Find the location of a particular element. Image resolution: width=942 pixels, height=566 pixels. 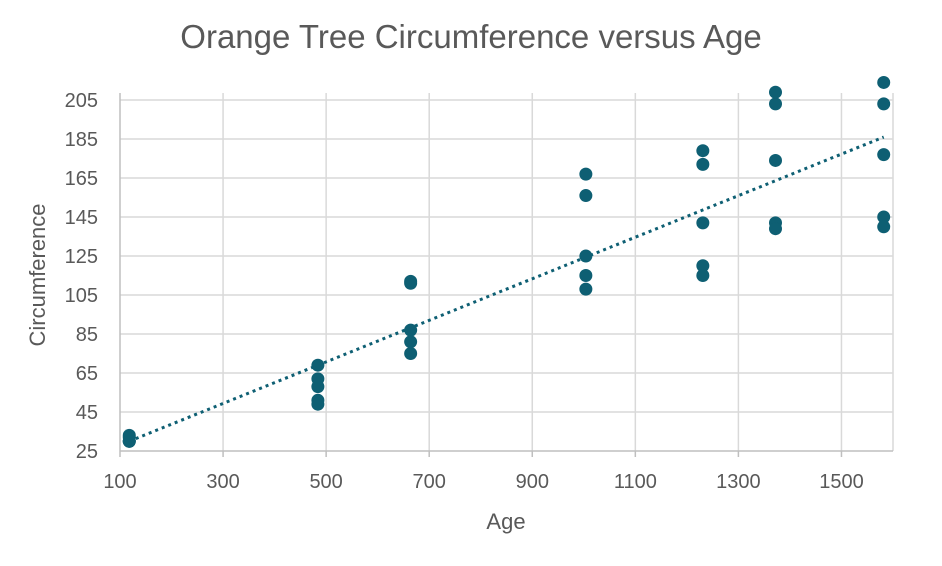

y-tick-label: 105 is located at coordinates (81, 296).